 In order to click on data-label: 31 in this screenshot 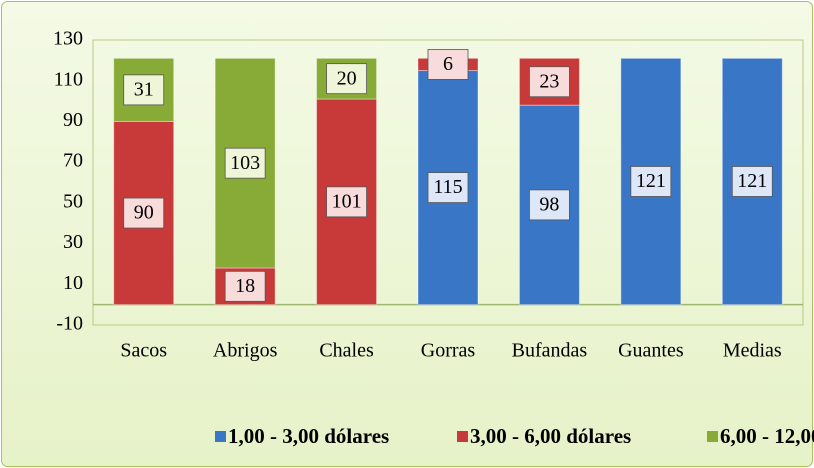, I will do `click(144, 89)`.